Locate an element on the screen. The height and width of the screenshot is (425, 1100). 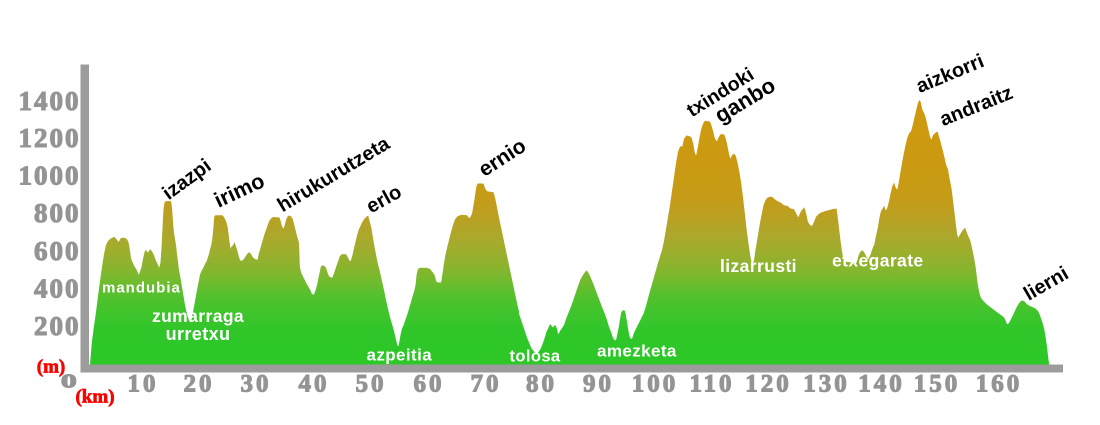
svg-text: 400 is located at coordinates (57, 289).